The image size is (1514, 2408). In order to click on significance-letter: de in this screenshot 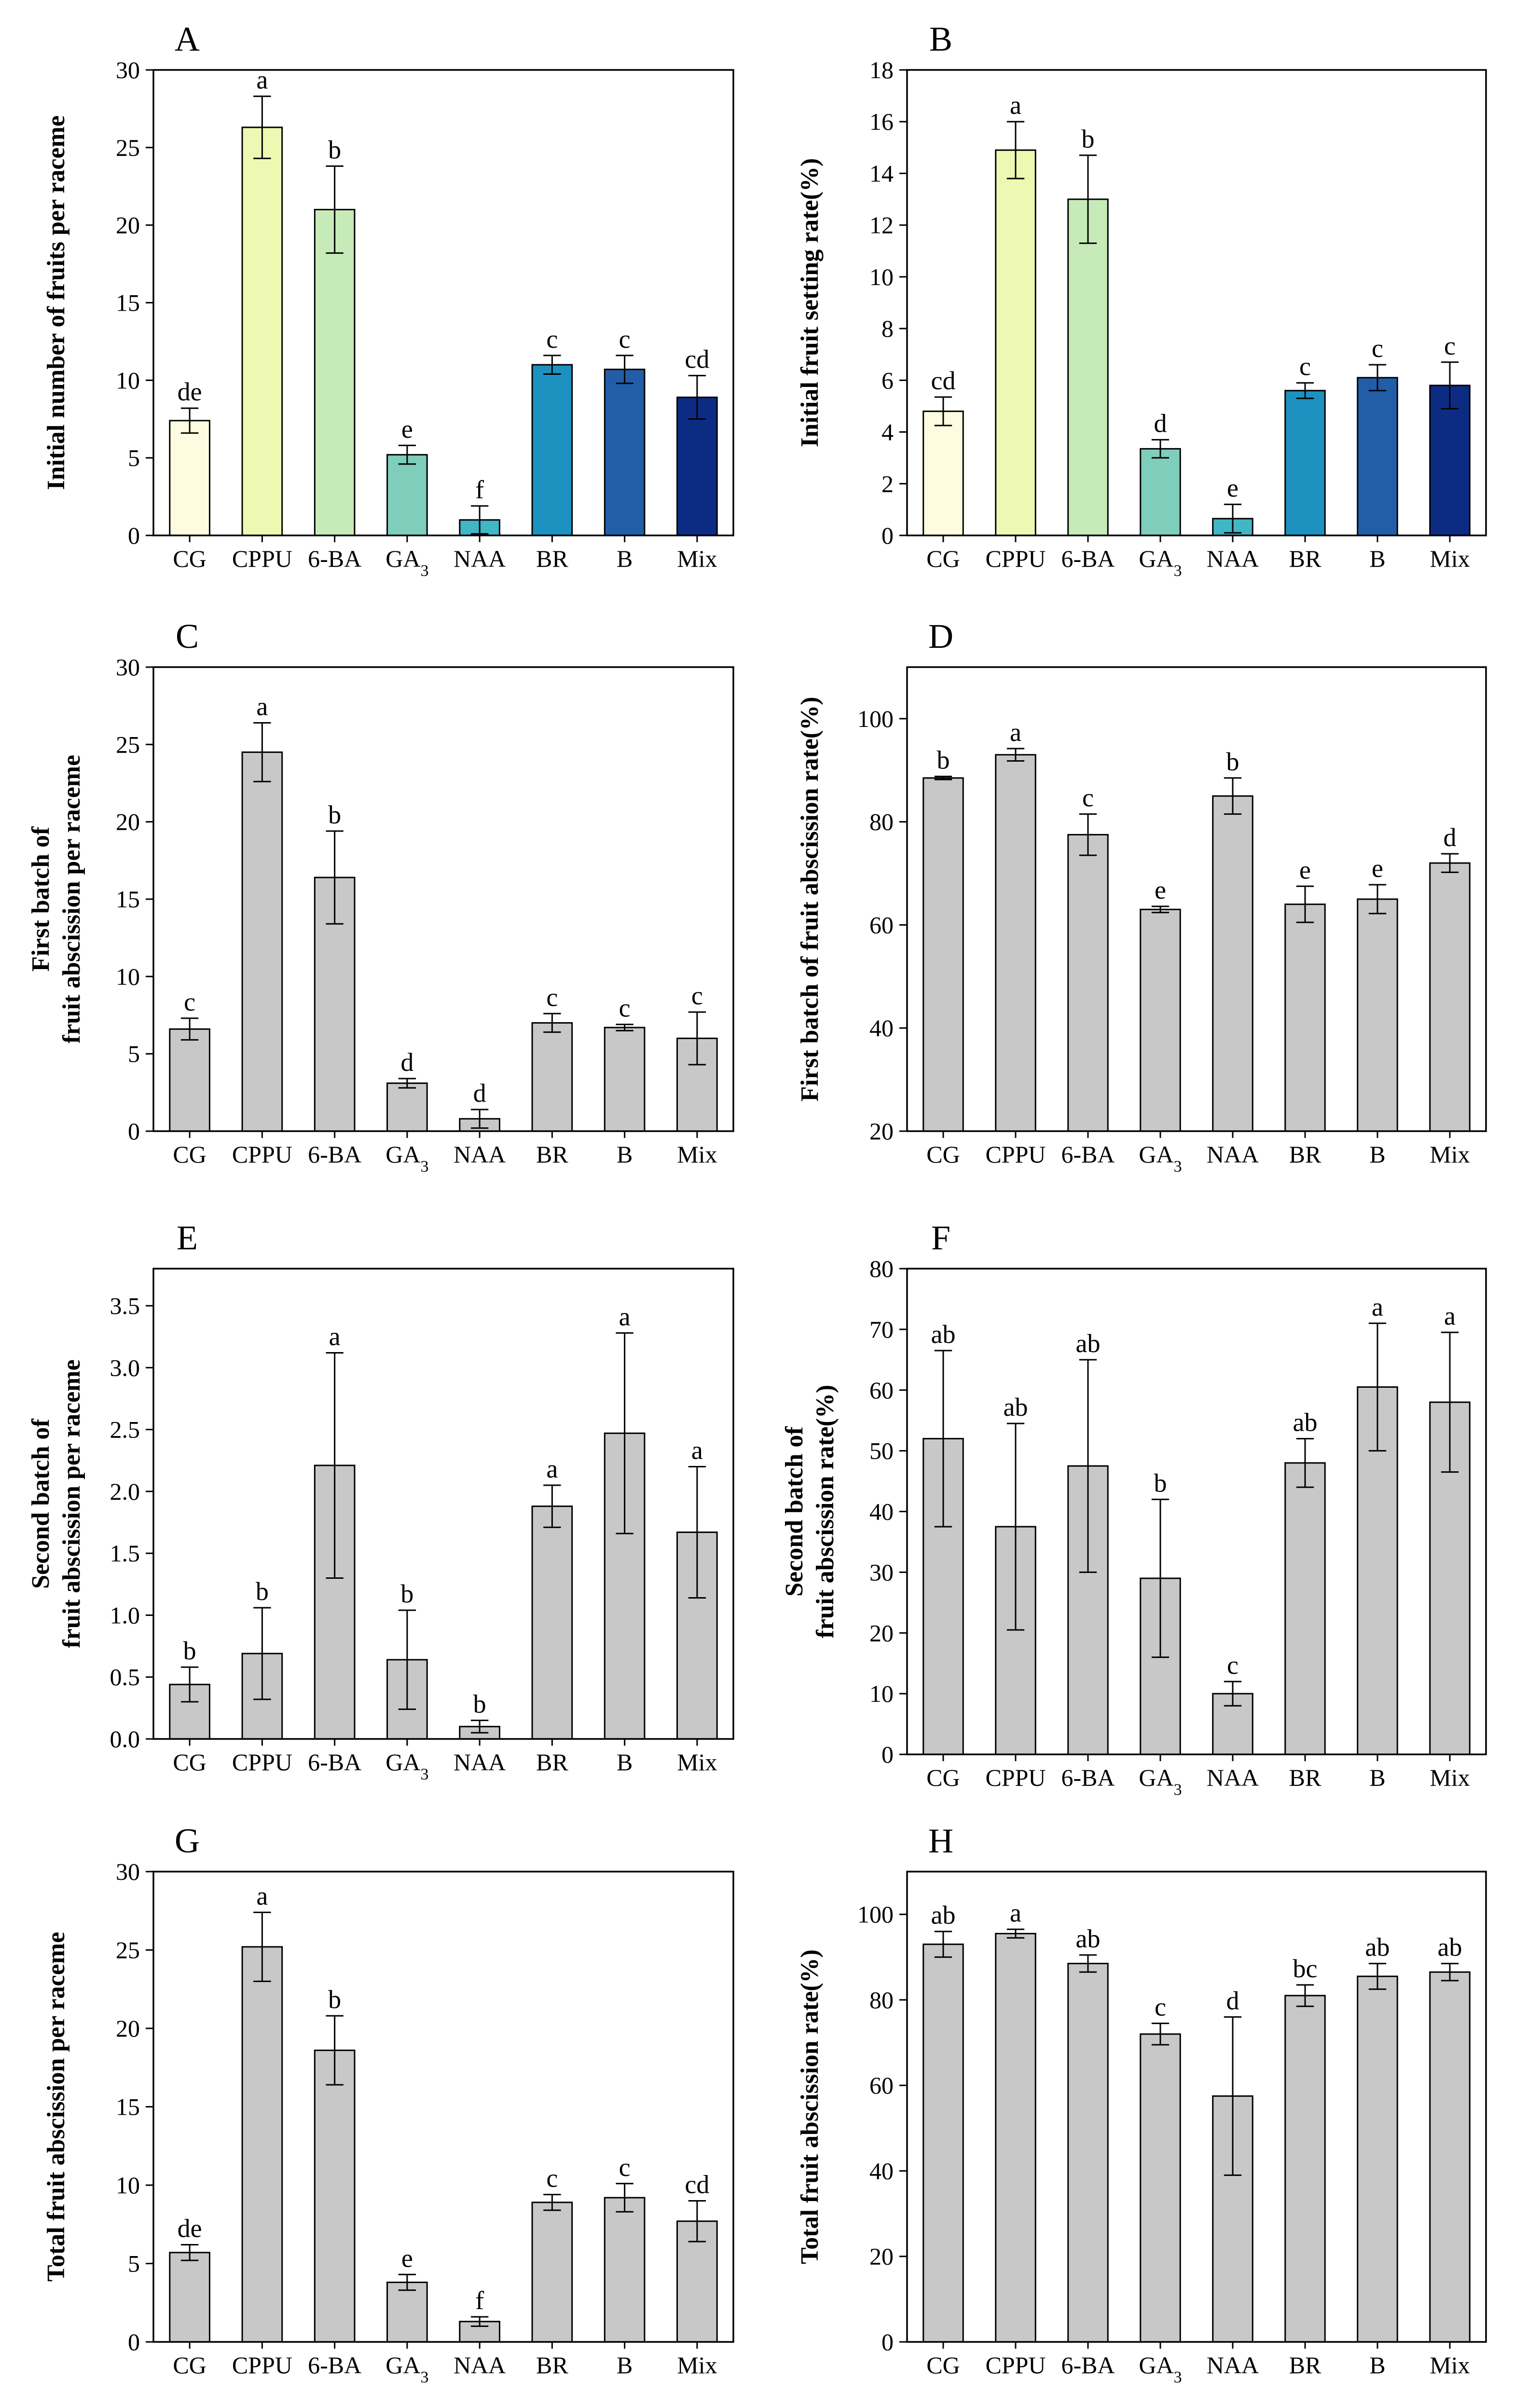, I will do `click(190, 2228)`.